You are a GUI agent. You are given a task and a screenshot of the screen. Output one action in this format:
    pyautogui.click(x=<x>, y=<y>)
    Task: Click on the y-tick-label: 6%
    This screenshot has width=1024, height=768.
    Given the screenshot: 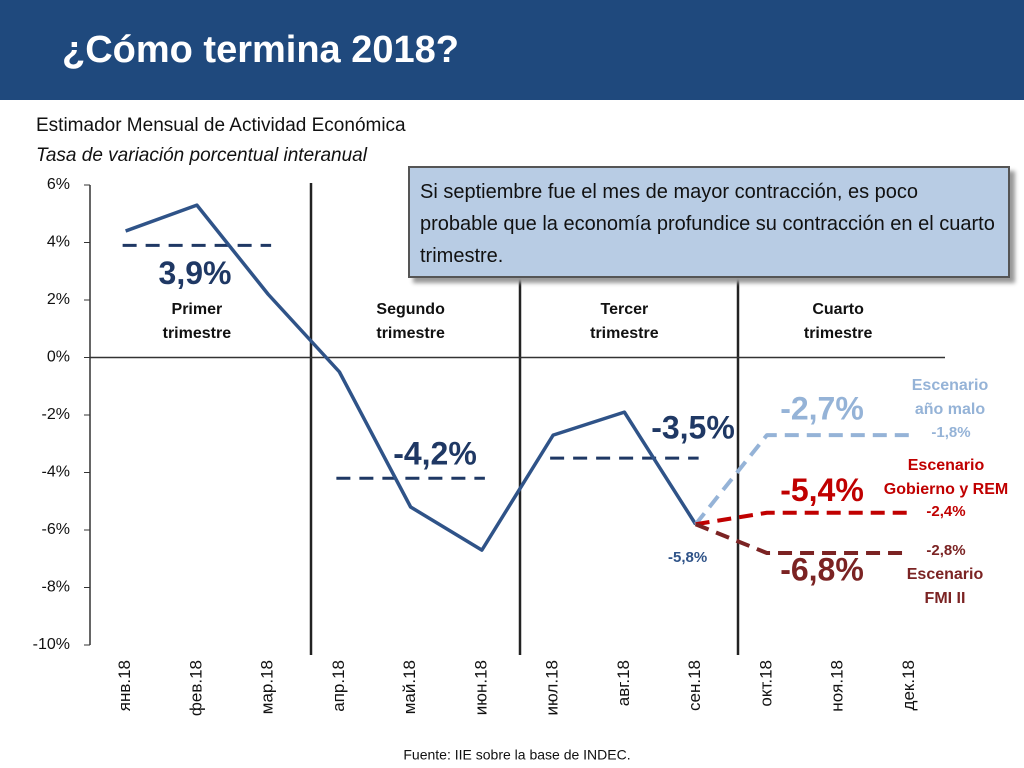 What is the action you would take?
    pyautogui.click(x=58, y=184)
    